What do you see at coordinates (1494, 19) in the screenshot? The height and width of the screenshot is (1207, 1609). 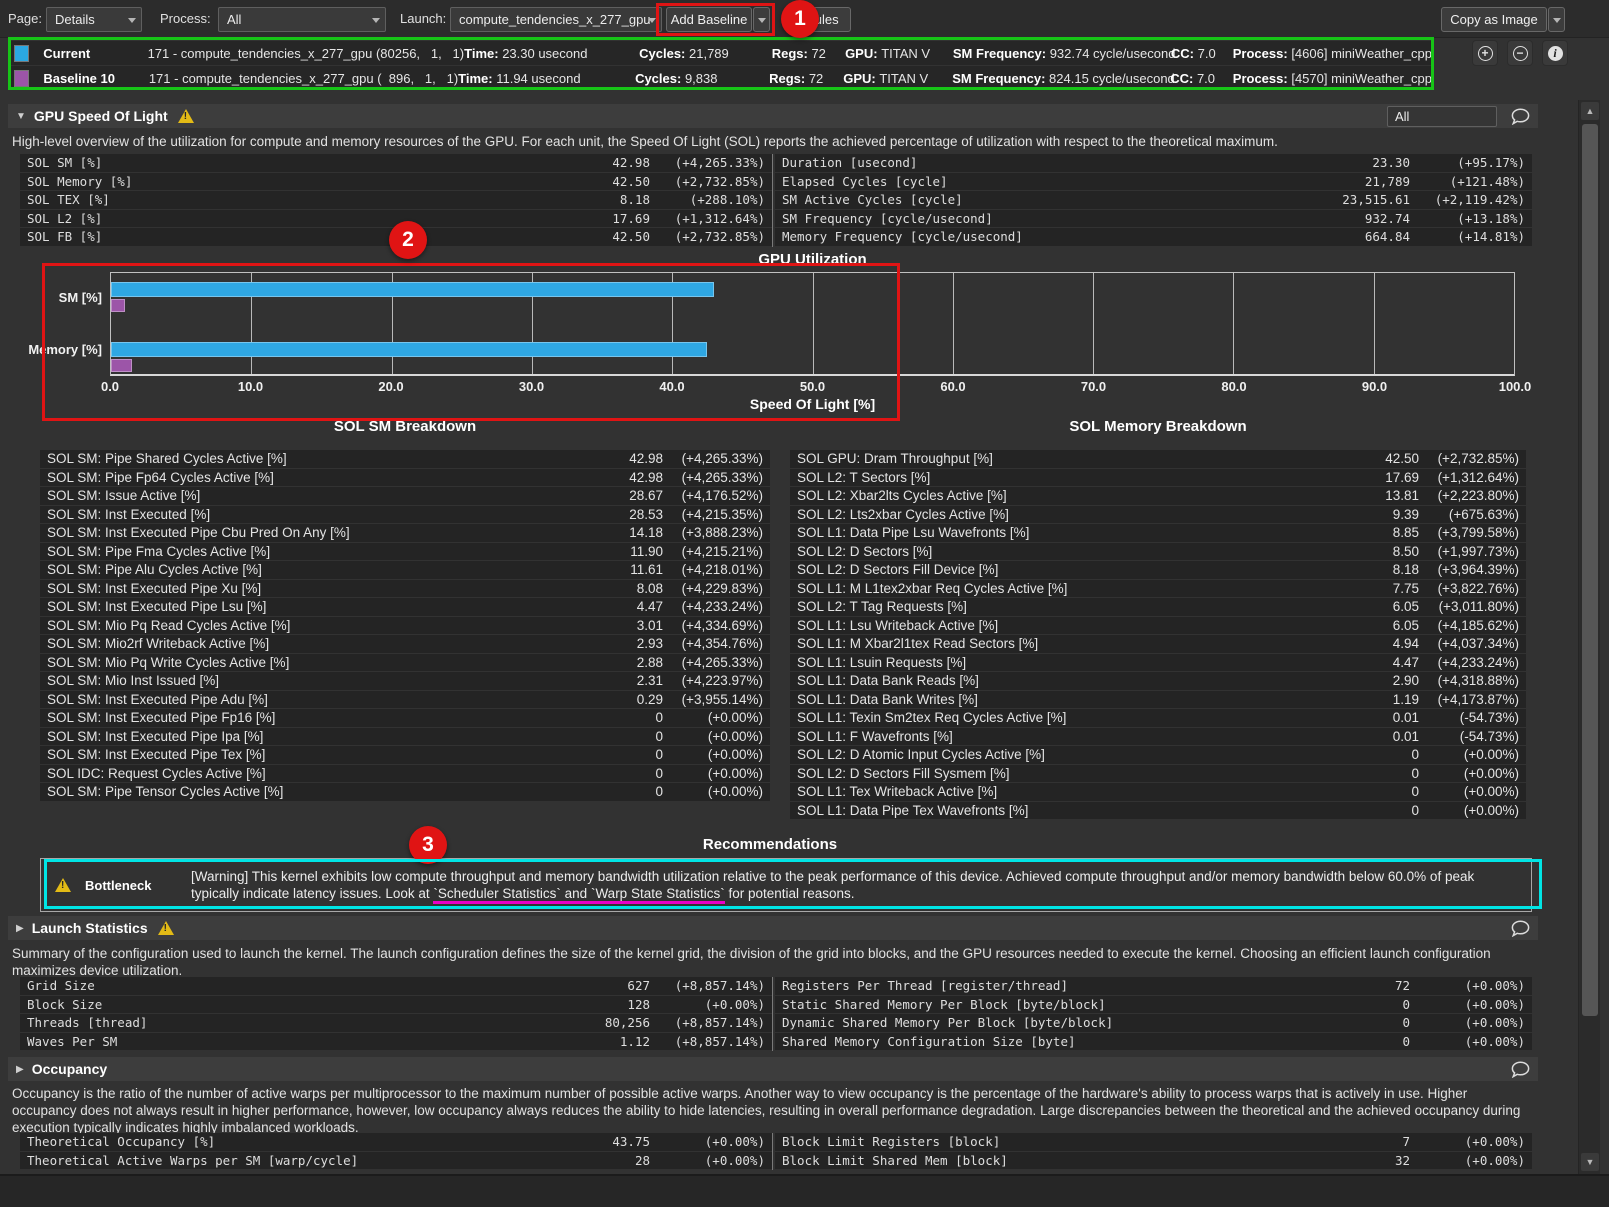 I see `copy-as-image-button: Copy as Image` at bounding box center [1494, 19].